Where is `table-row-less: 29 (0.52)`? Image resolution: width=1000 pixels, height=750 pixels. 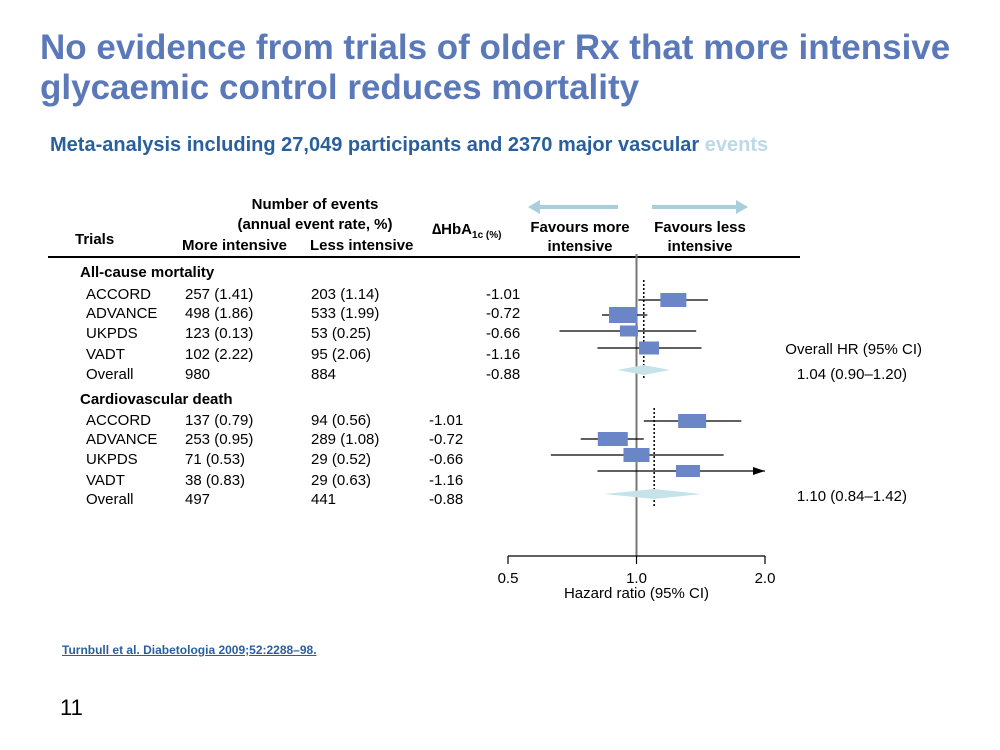 table-row-less: 29 (0.52) is located at coordinates (341, 459).